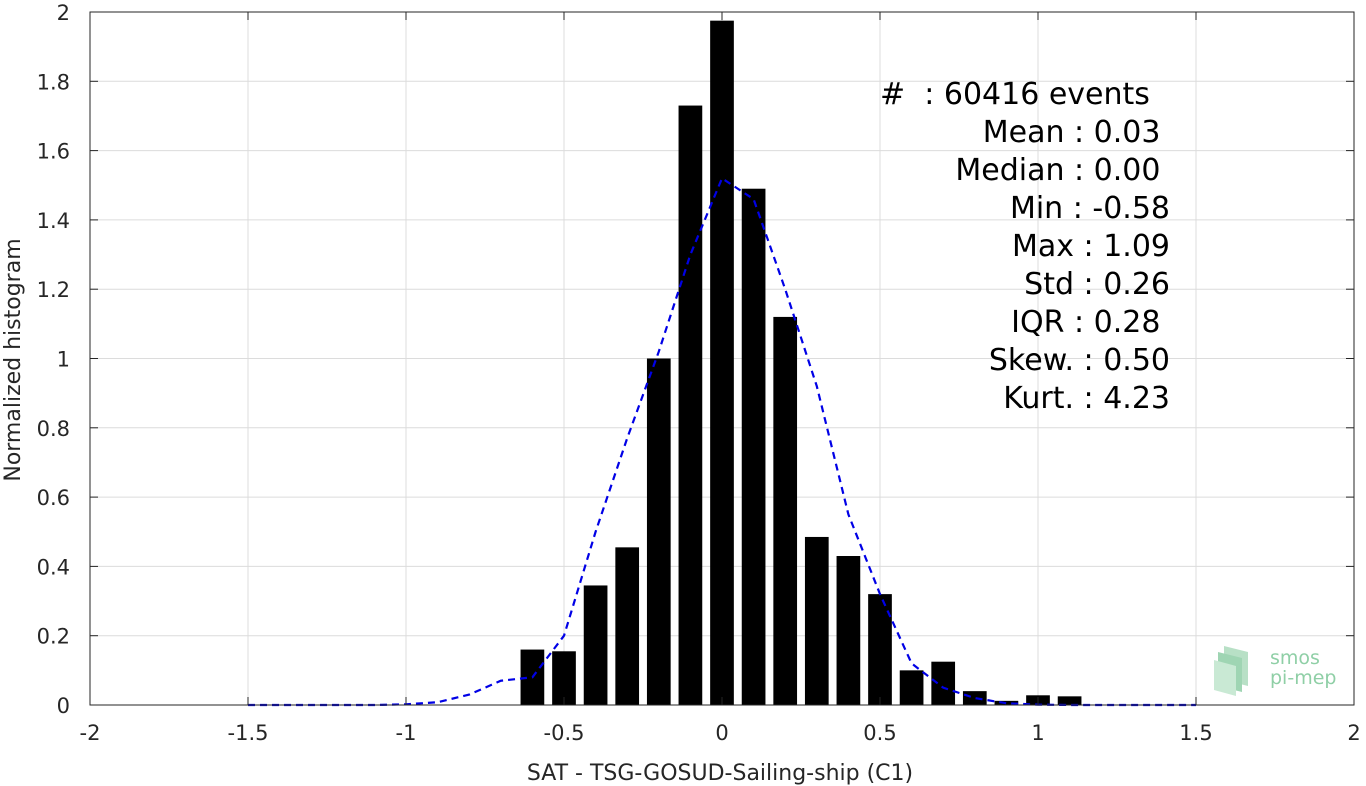 The width and height of the screenshot is (1366, 786). Describe the element at coordinates (63, 706) in the screenshot. I see `y-tick-label: 0` at that location.